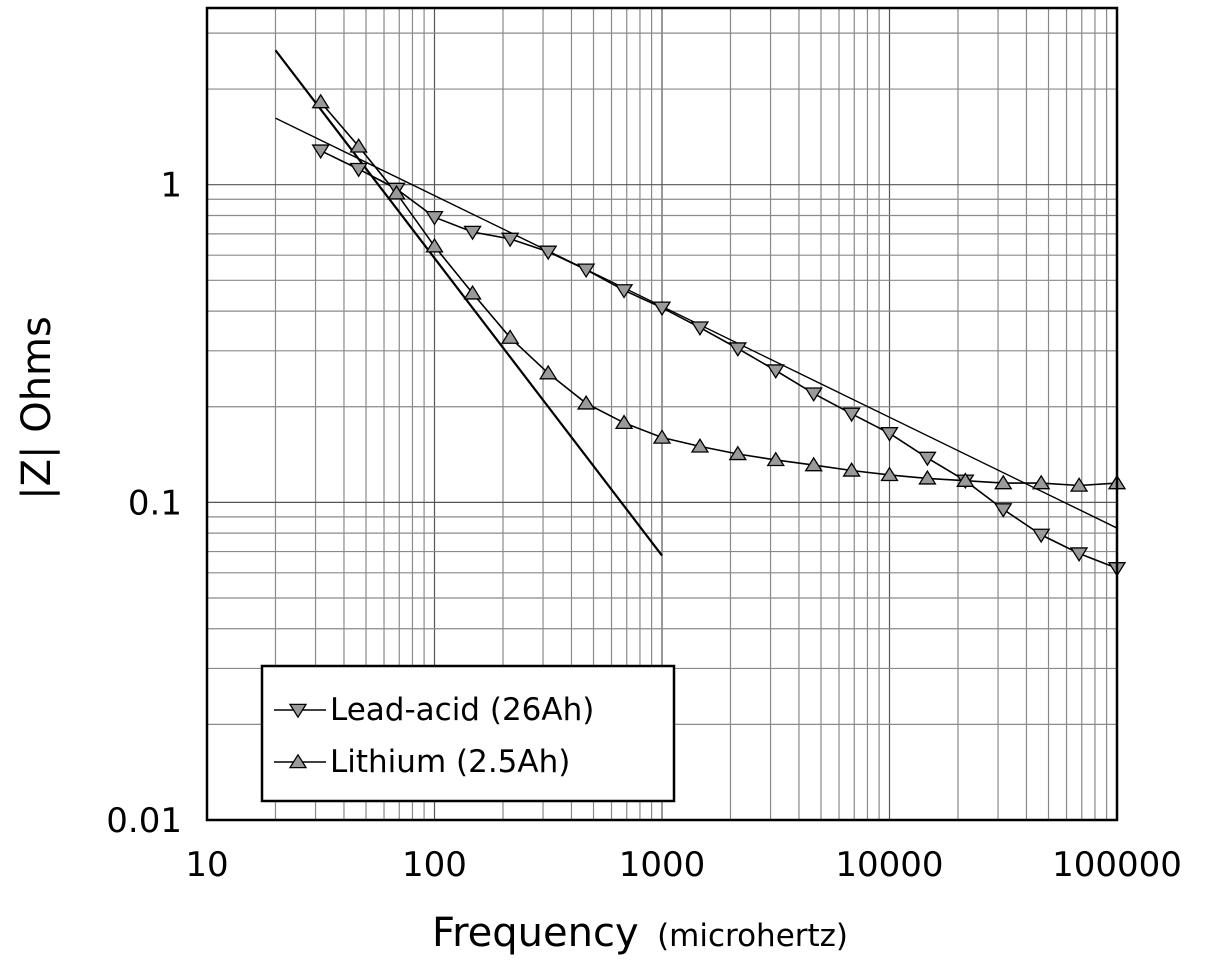 Image resolution: width=1207 pixels, height=960 pixels. I want to click on legend-swatches, so click(300, 736).